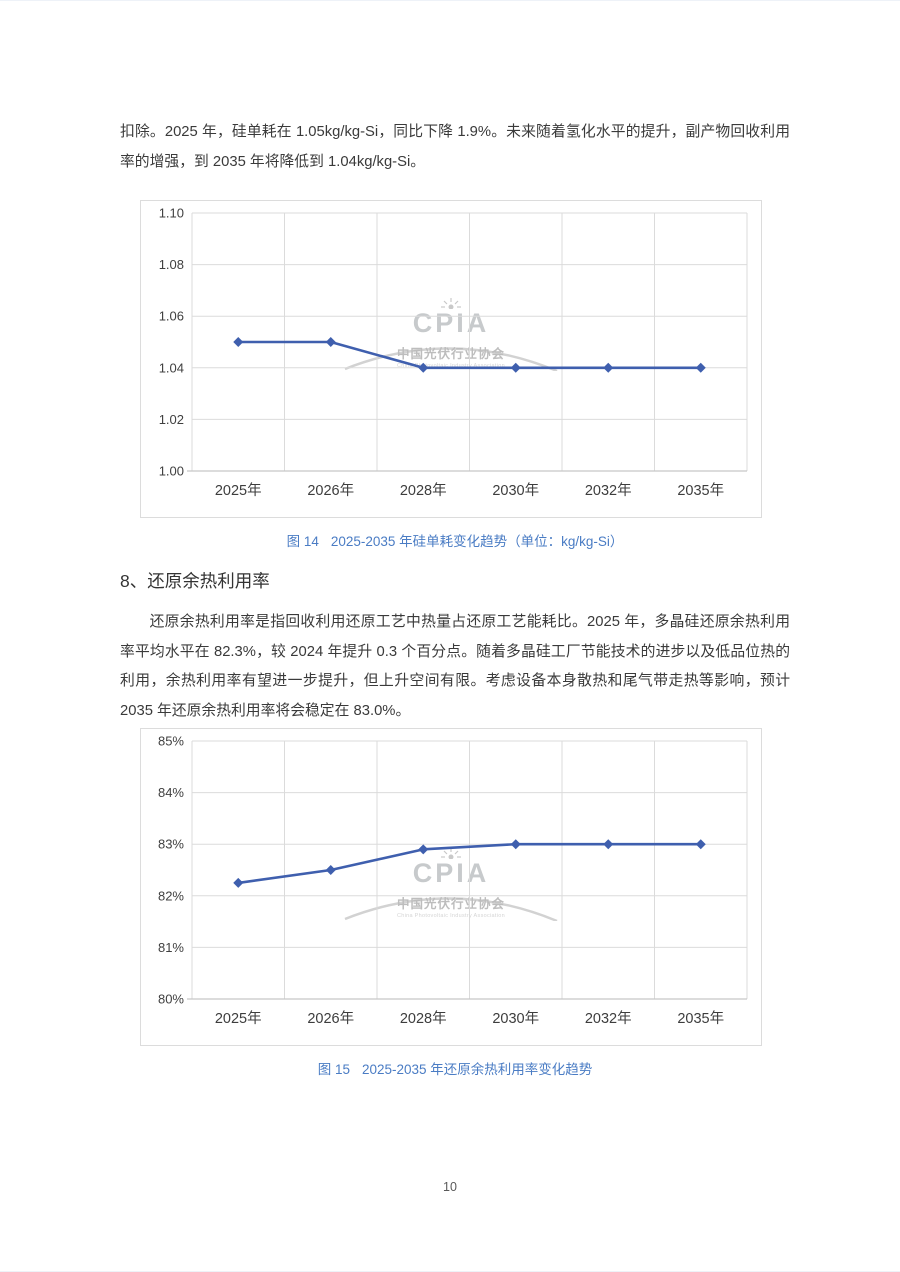 This screenshot has height=1272, width=900. What do you see at coordinates (171, 895) in the screenshot?
I see `y-axis-tick-label: 82%` at bounding box center [171, 895].